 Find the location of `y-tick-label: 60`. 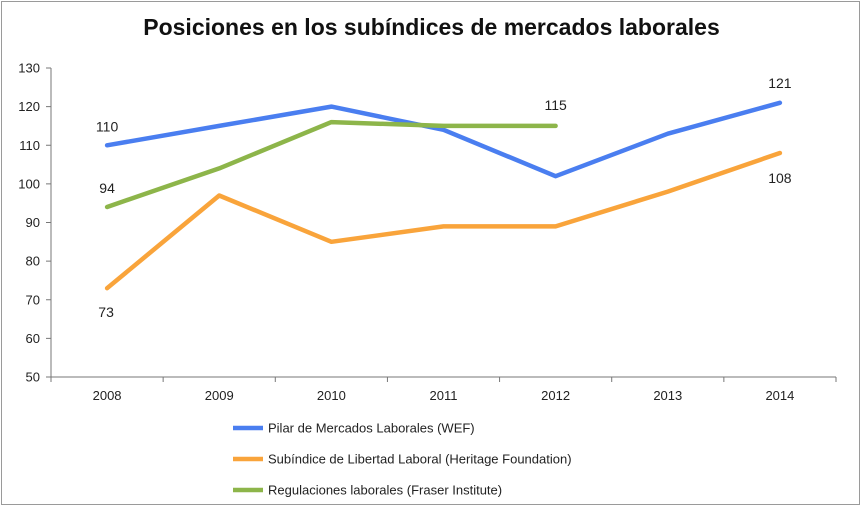

y-tick-label: 60 is located at coordinates (33, 338).